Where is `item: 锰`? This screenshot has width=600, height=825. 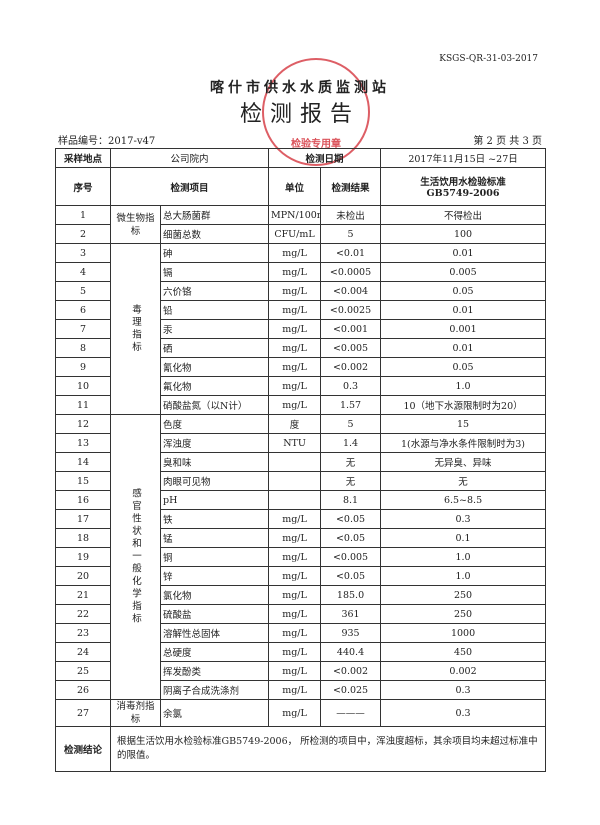 item: 锰 is located at coordinates (214, 538).